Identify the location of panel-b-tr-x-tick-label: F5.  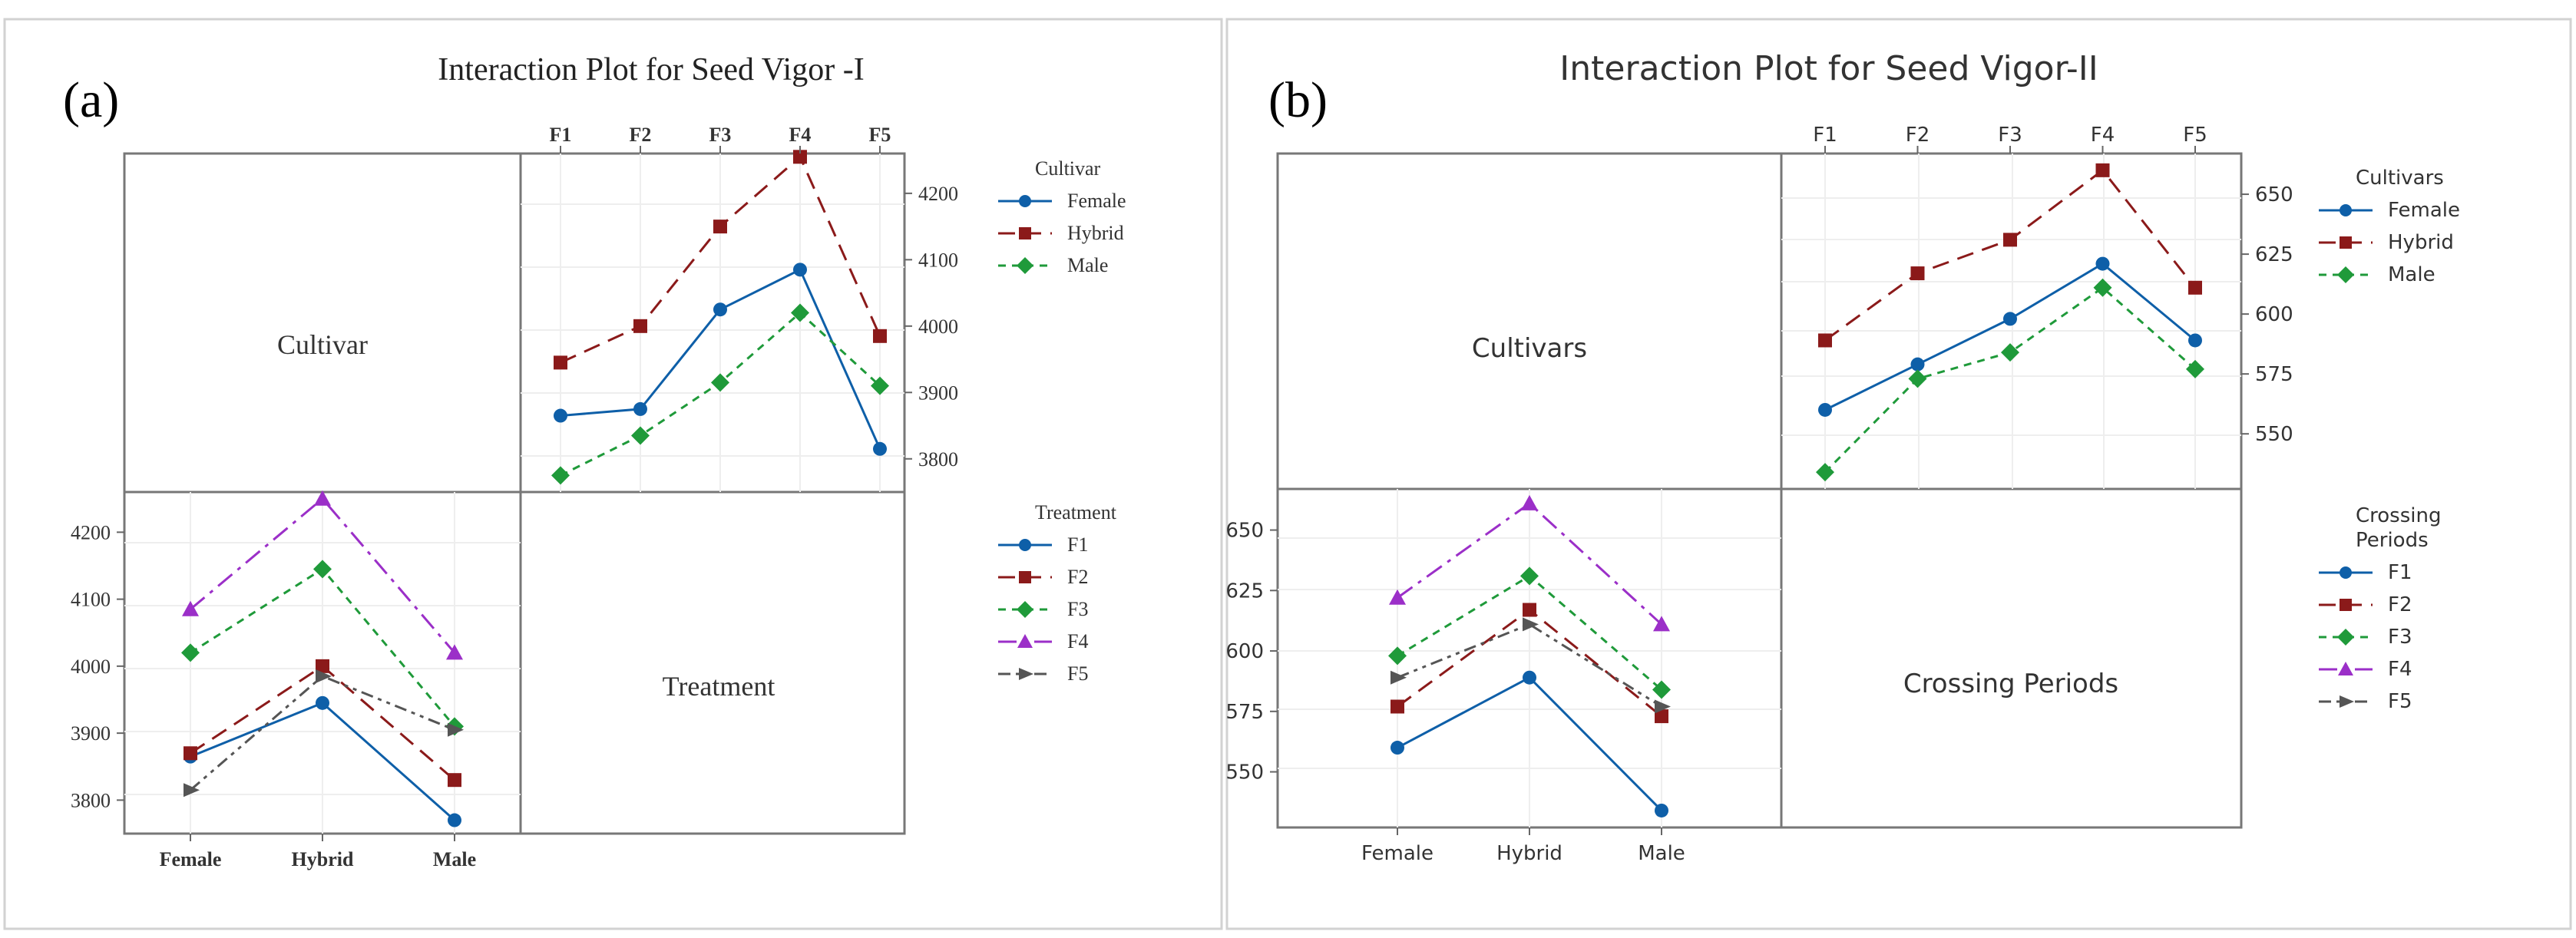
(2195, 135).